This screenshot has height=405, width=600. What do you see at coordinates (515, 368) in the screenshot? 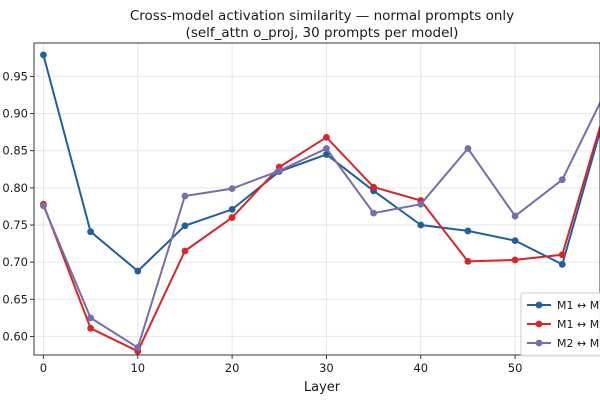
I see `x-tick-label: 50` at bounding box center [515, 368].